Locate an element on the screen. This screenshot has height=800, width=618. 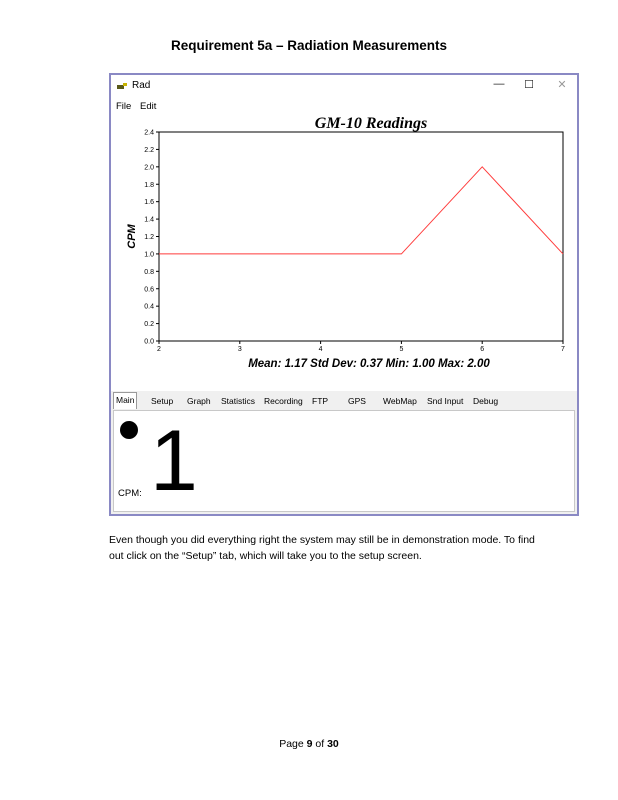
menu-file: File is located at coordinates (124, 106).